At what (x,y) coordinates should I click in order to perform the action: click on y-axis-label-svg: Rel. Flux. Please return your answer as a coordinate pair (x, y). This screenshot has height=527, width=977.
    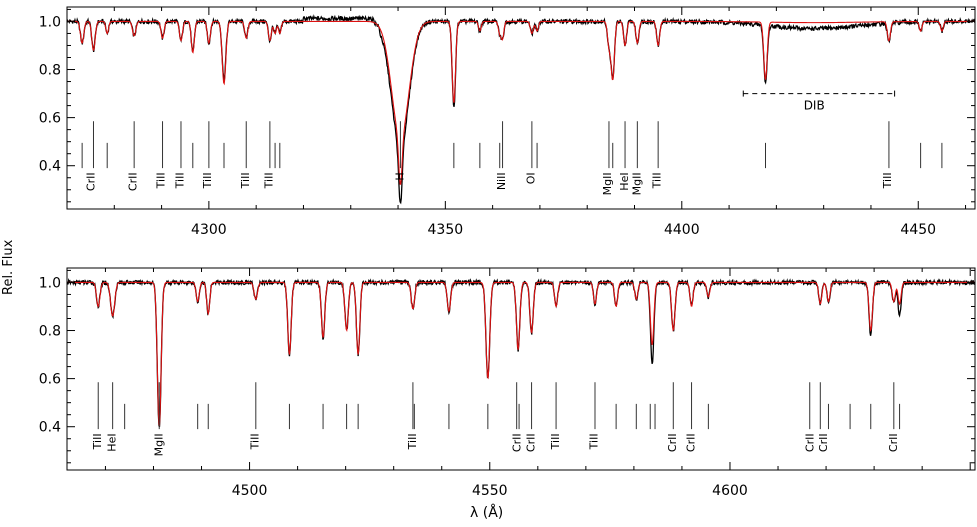
    Looking at the image, I should click on (8, 267).